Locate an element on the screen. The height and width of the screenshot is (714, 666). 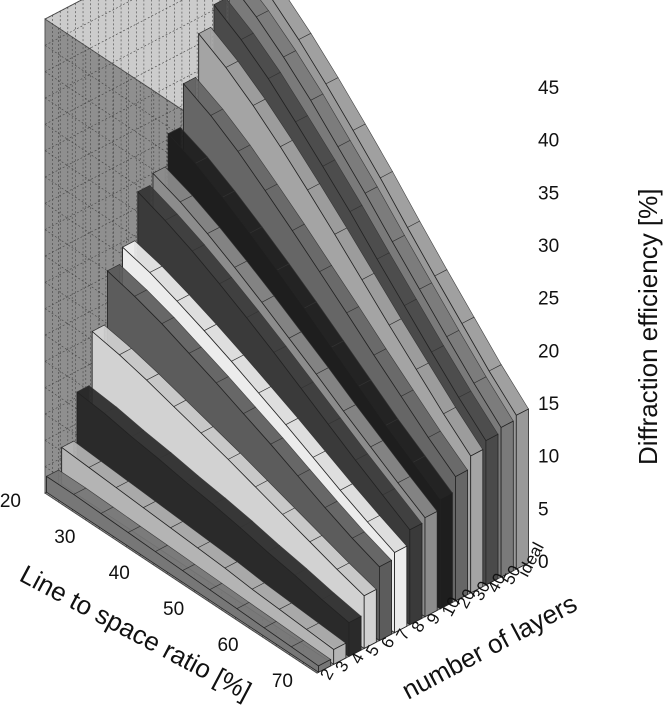
z-tick-label: 30 is located at coordinates (548, 246).